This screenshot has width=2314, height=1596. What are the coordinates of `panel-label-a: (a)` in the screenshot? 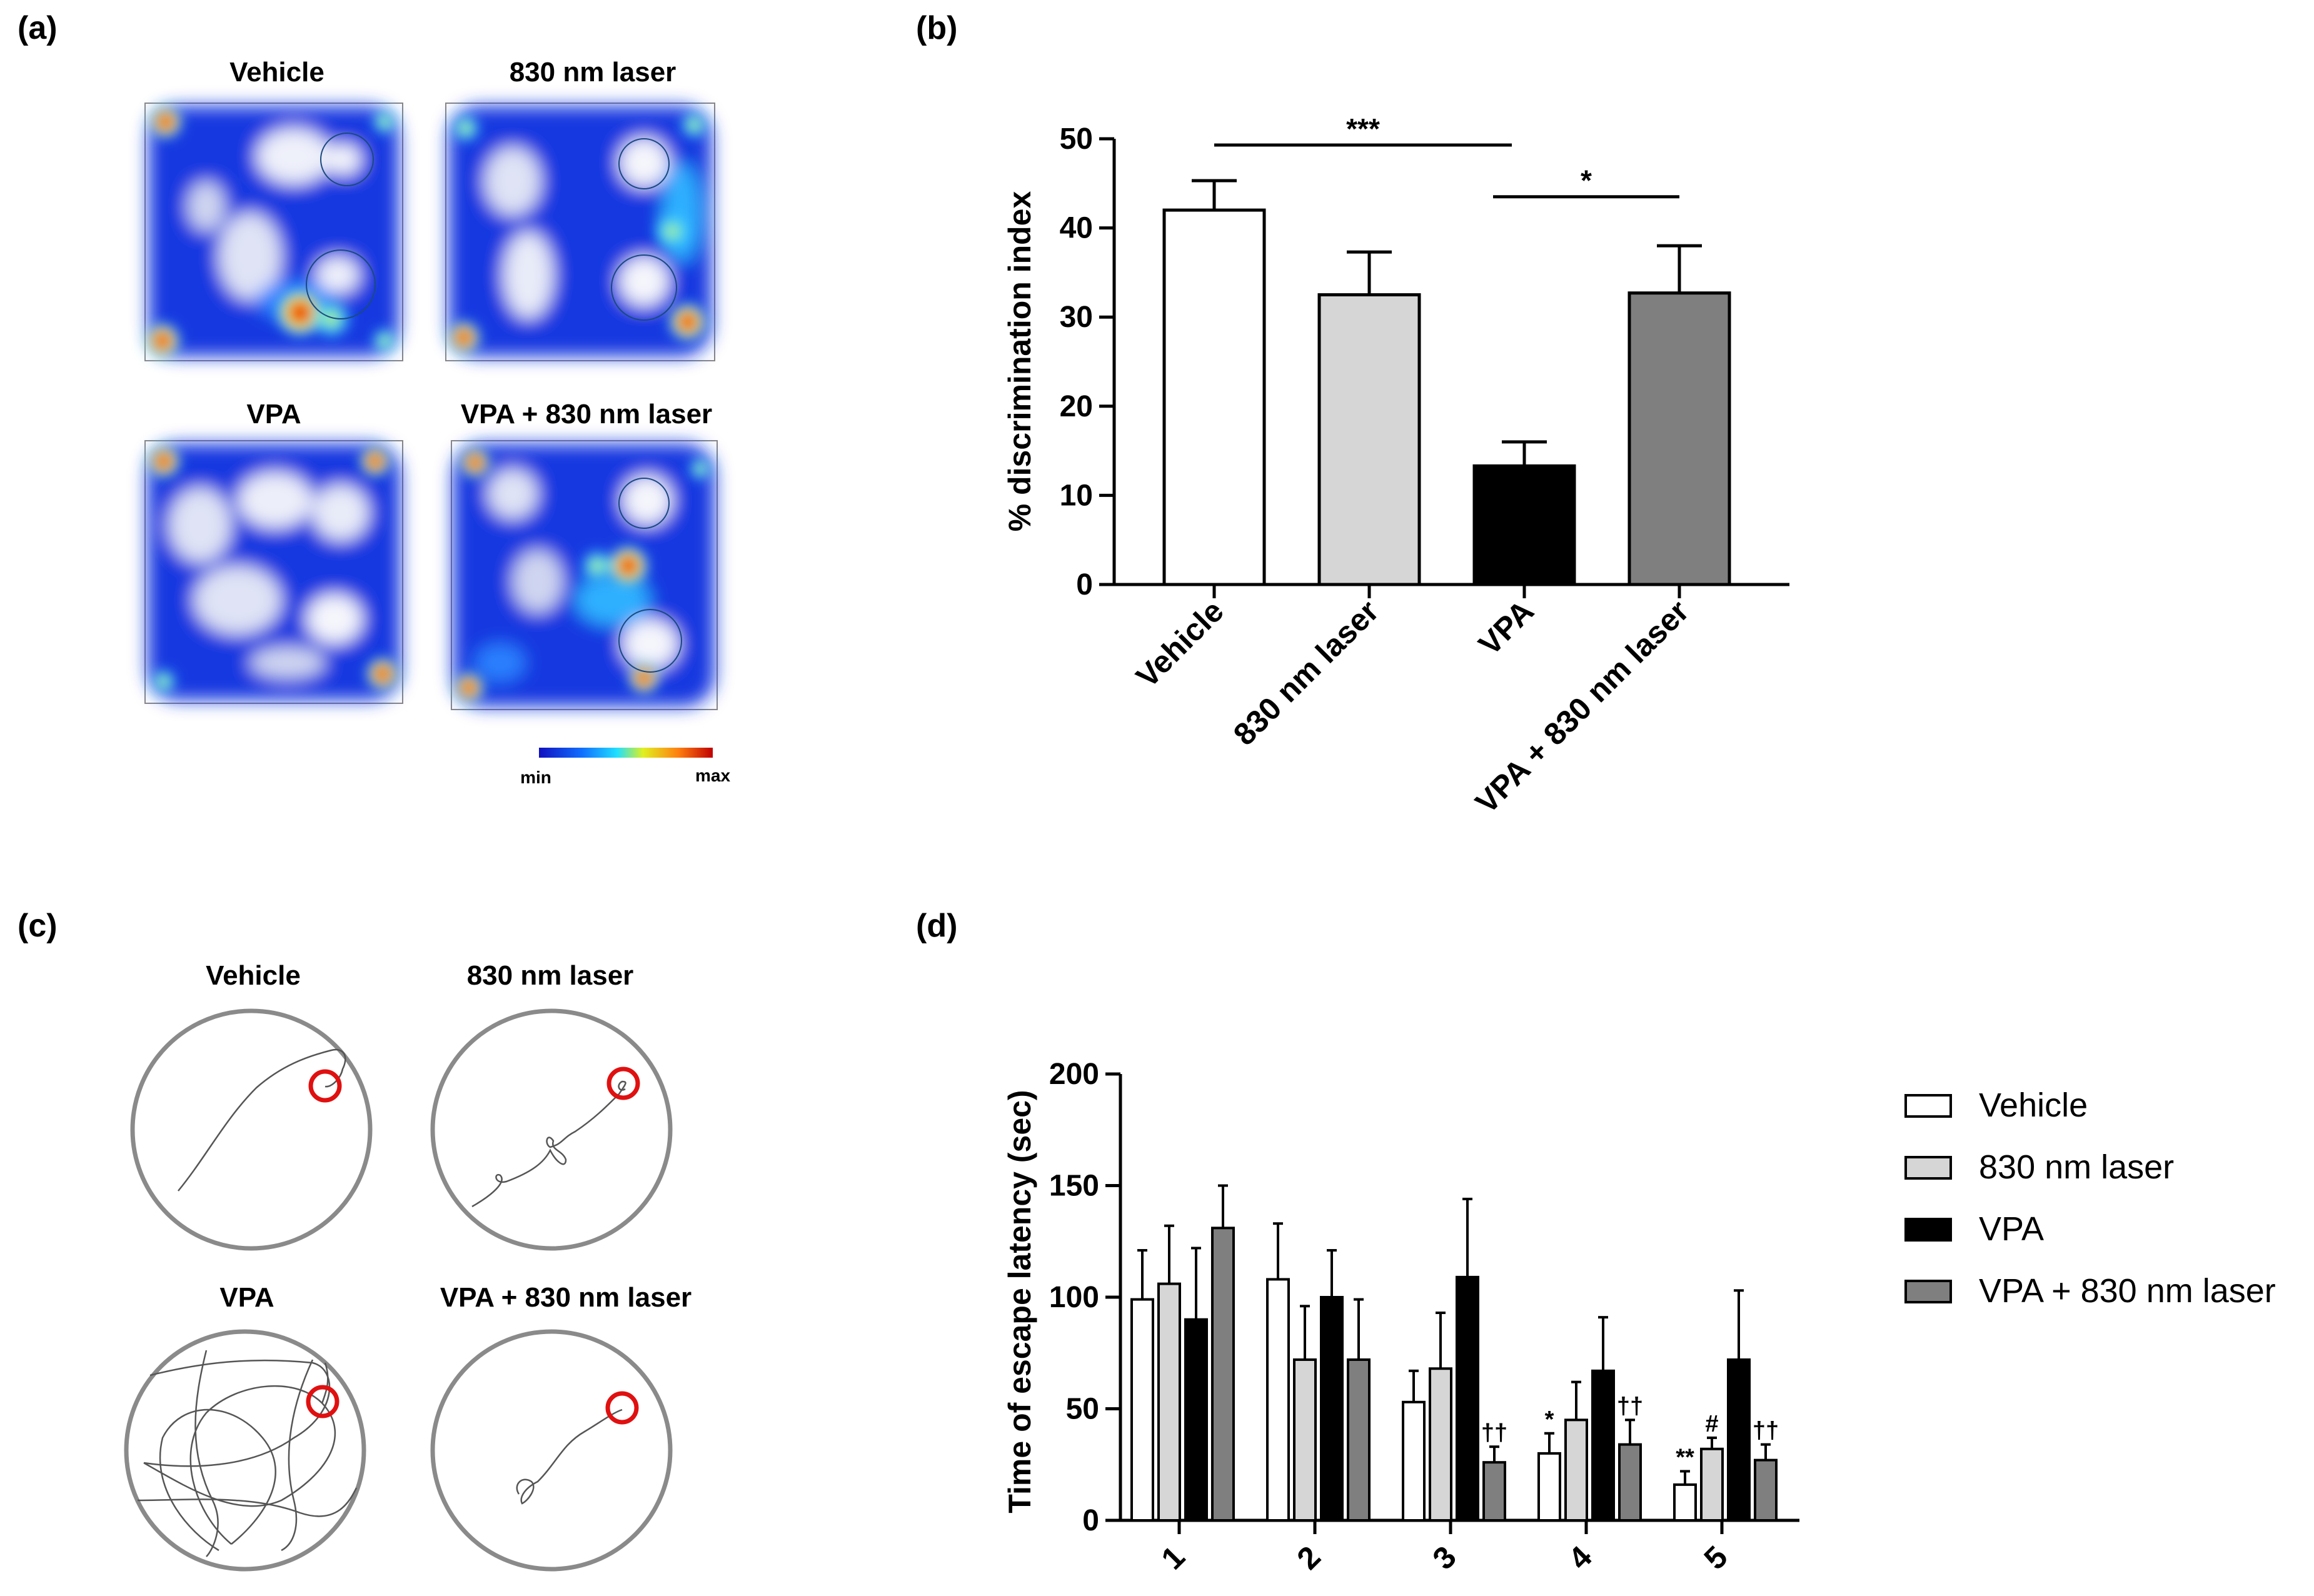 It's located at (38, 28).